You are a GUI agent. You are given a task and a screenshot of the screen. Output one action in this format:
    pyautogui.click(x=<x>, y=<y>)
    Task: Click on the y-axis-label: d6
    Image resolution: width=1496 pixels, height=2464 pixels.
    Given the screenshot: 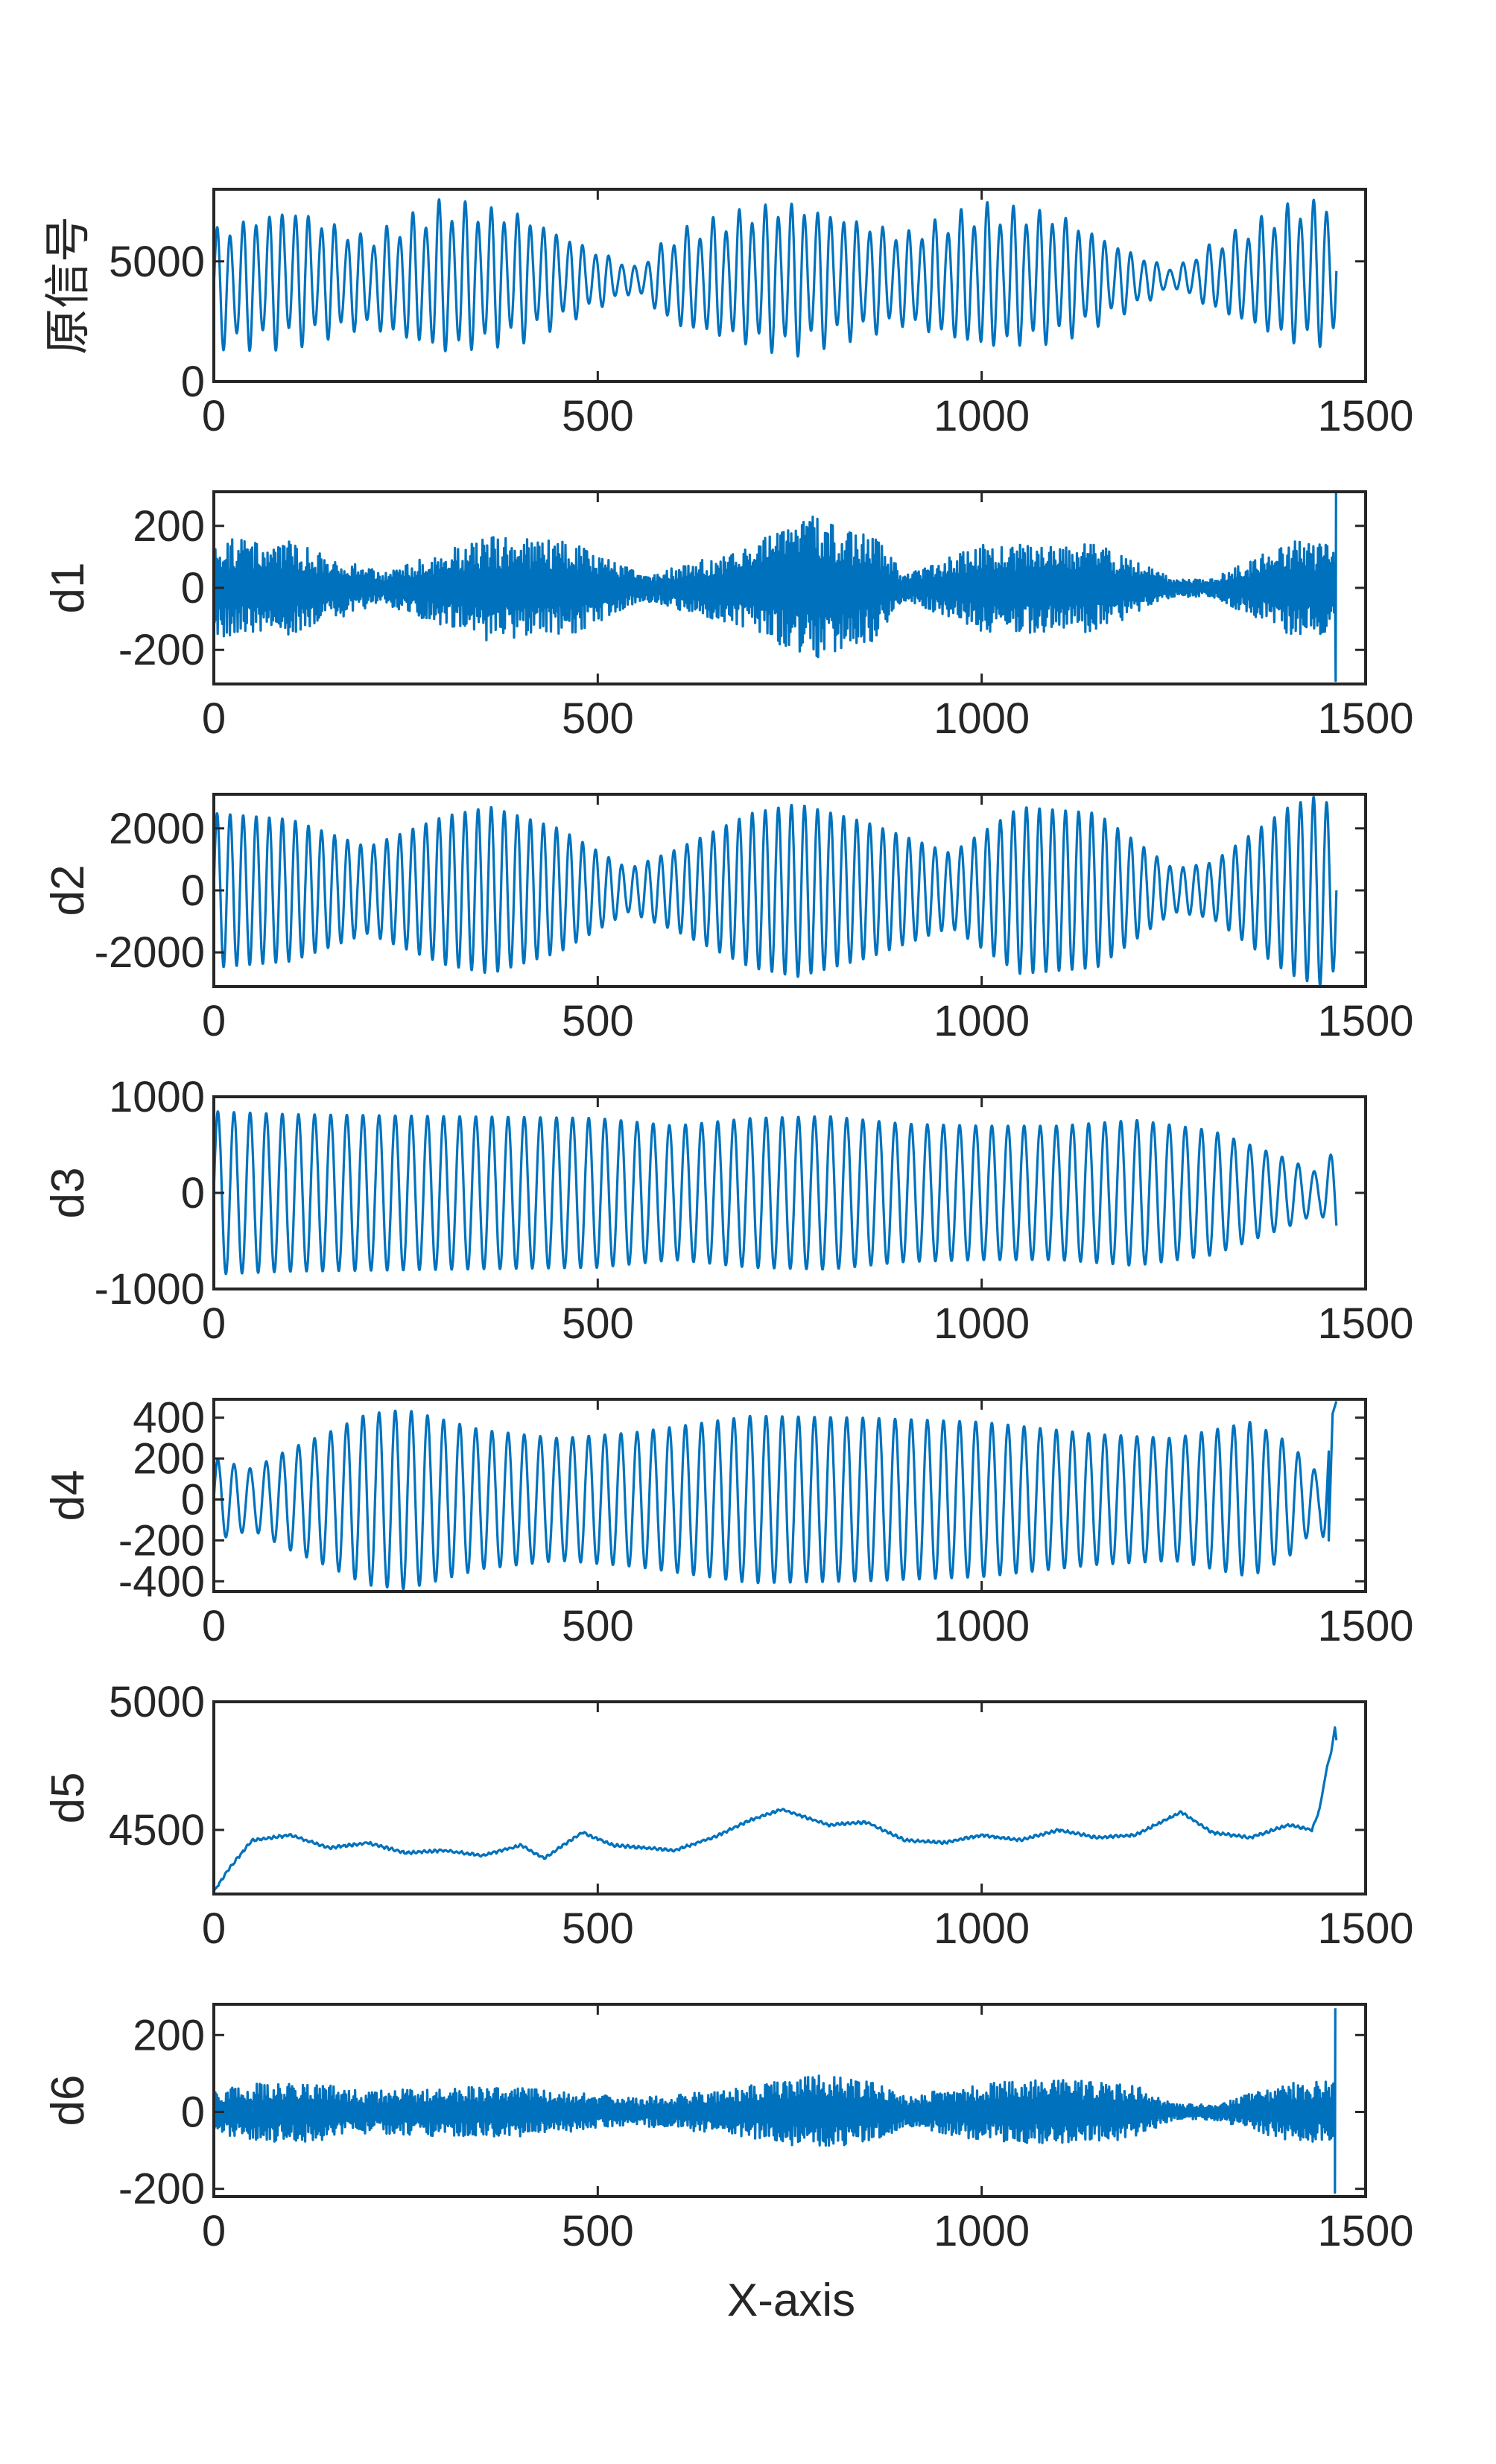 What is the action you would take?
    pyautogui.click(x=68, y=2100)
    